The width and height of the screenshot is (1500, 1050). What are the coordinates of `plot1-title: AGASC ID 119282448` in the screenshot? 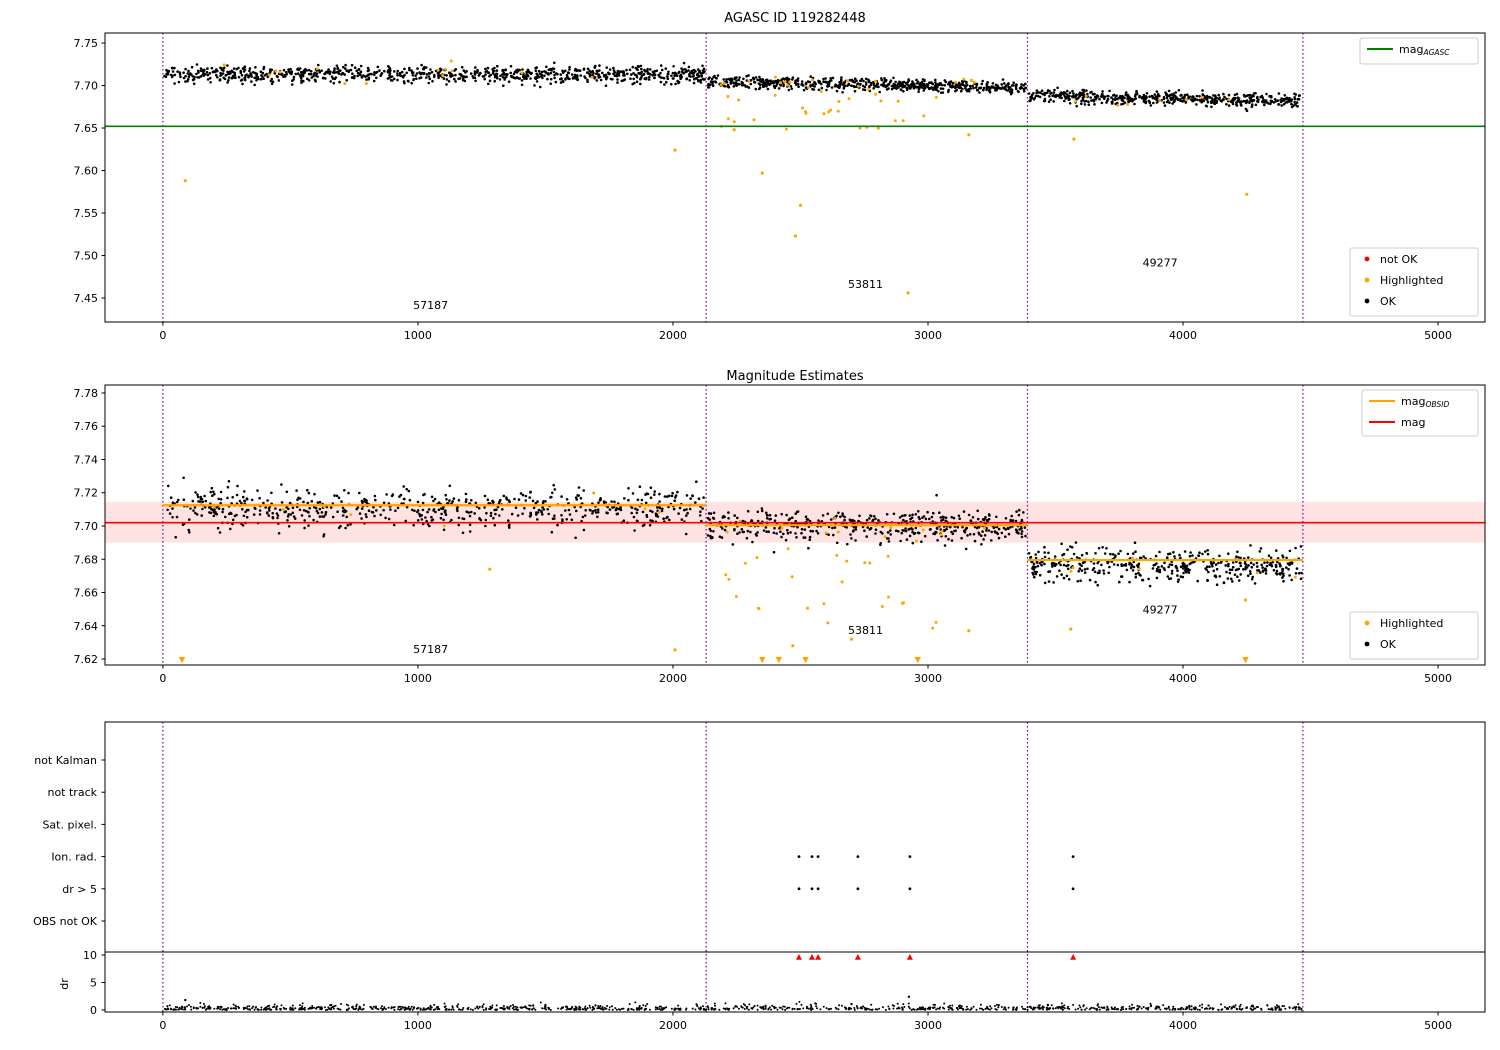 It's located at (795, 18).